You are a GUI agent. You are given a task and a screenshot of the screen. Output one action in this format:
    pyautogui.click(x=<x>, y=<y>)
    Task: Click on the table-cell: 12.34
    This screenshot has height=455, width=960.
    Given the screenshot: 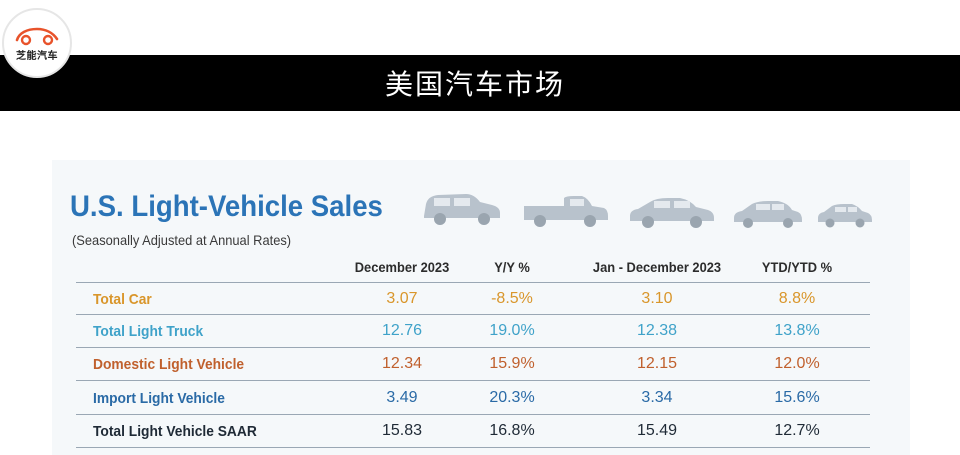 What is the action you would take?
    pyautogui.click(x=402, y=363)
    